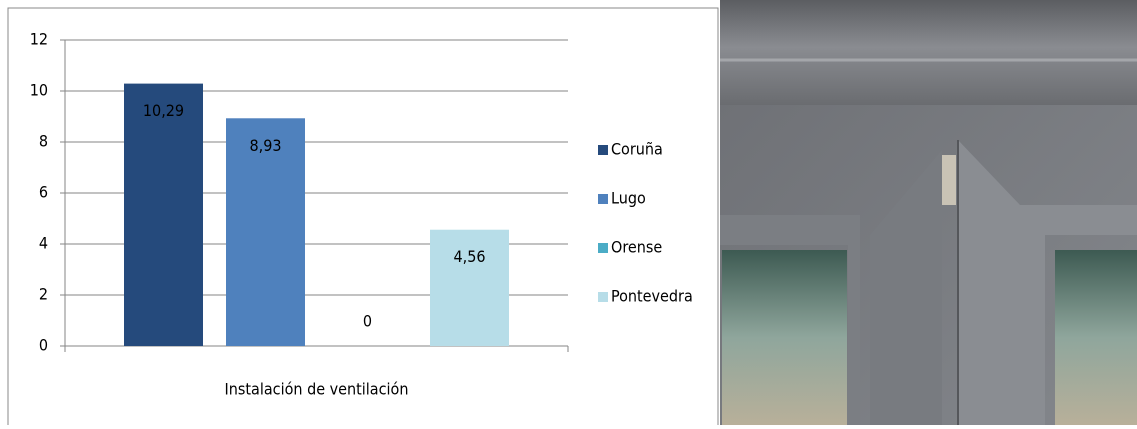 The width and height of the screenshot is (1137, 429). I want to click on gasket, so click(949, 180).